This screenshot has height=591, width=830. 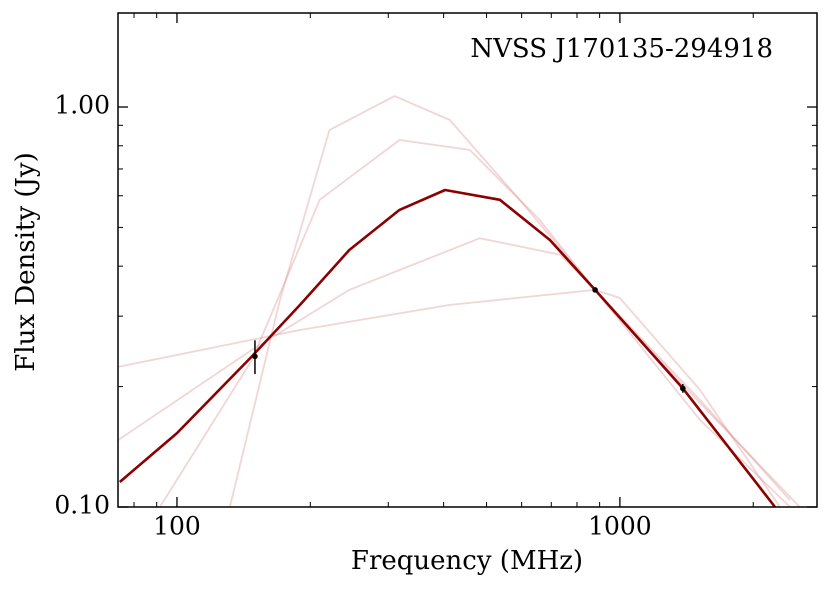 I want to click on x-tick-label: 1000, so click(x=620, y=526).